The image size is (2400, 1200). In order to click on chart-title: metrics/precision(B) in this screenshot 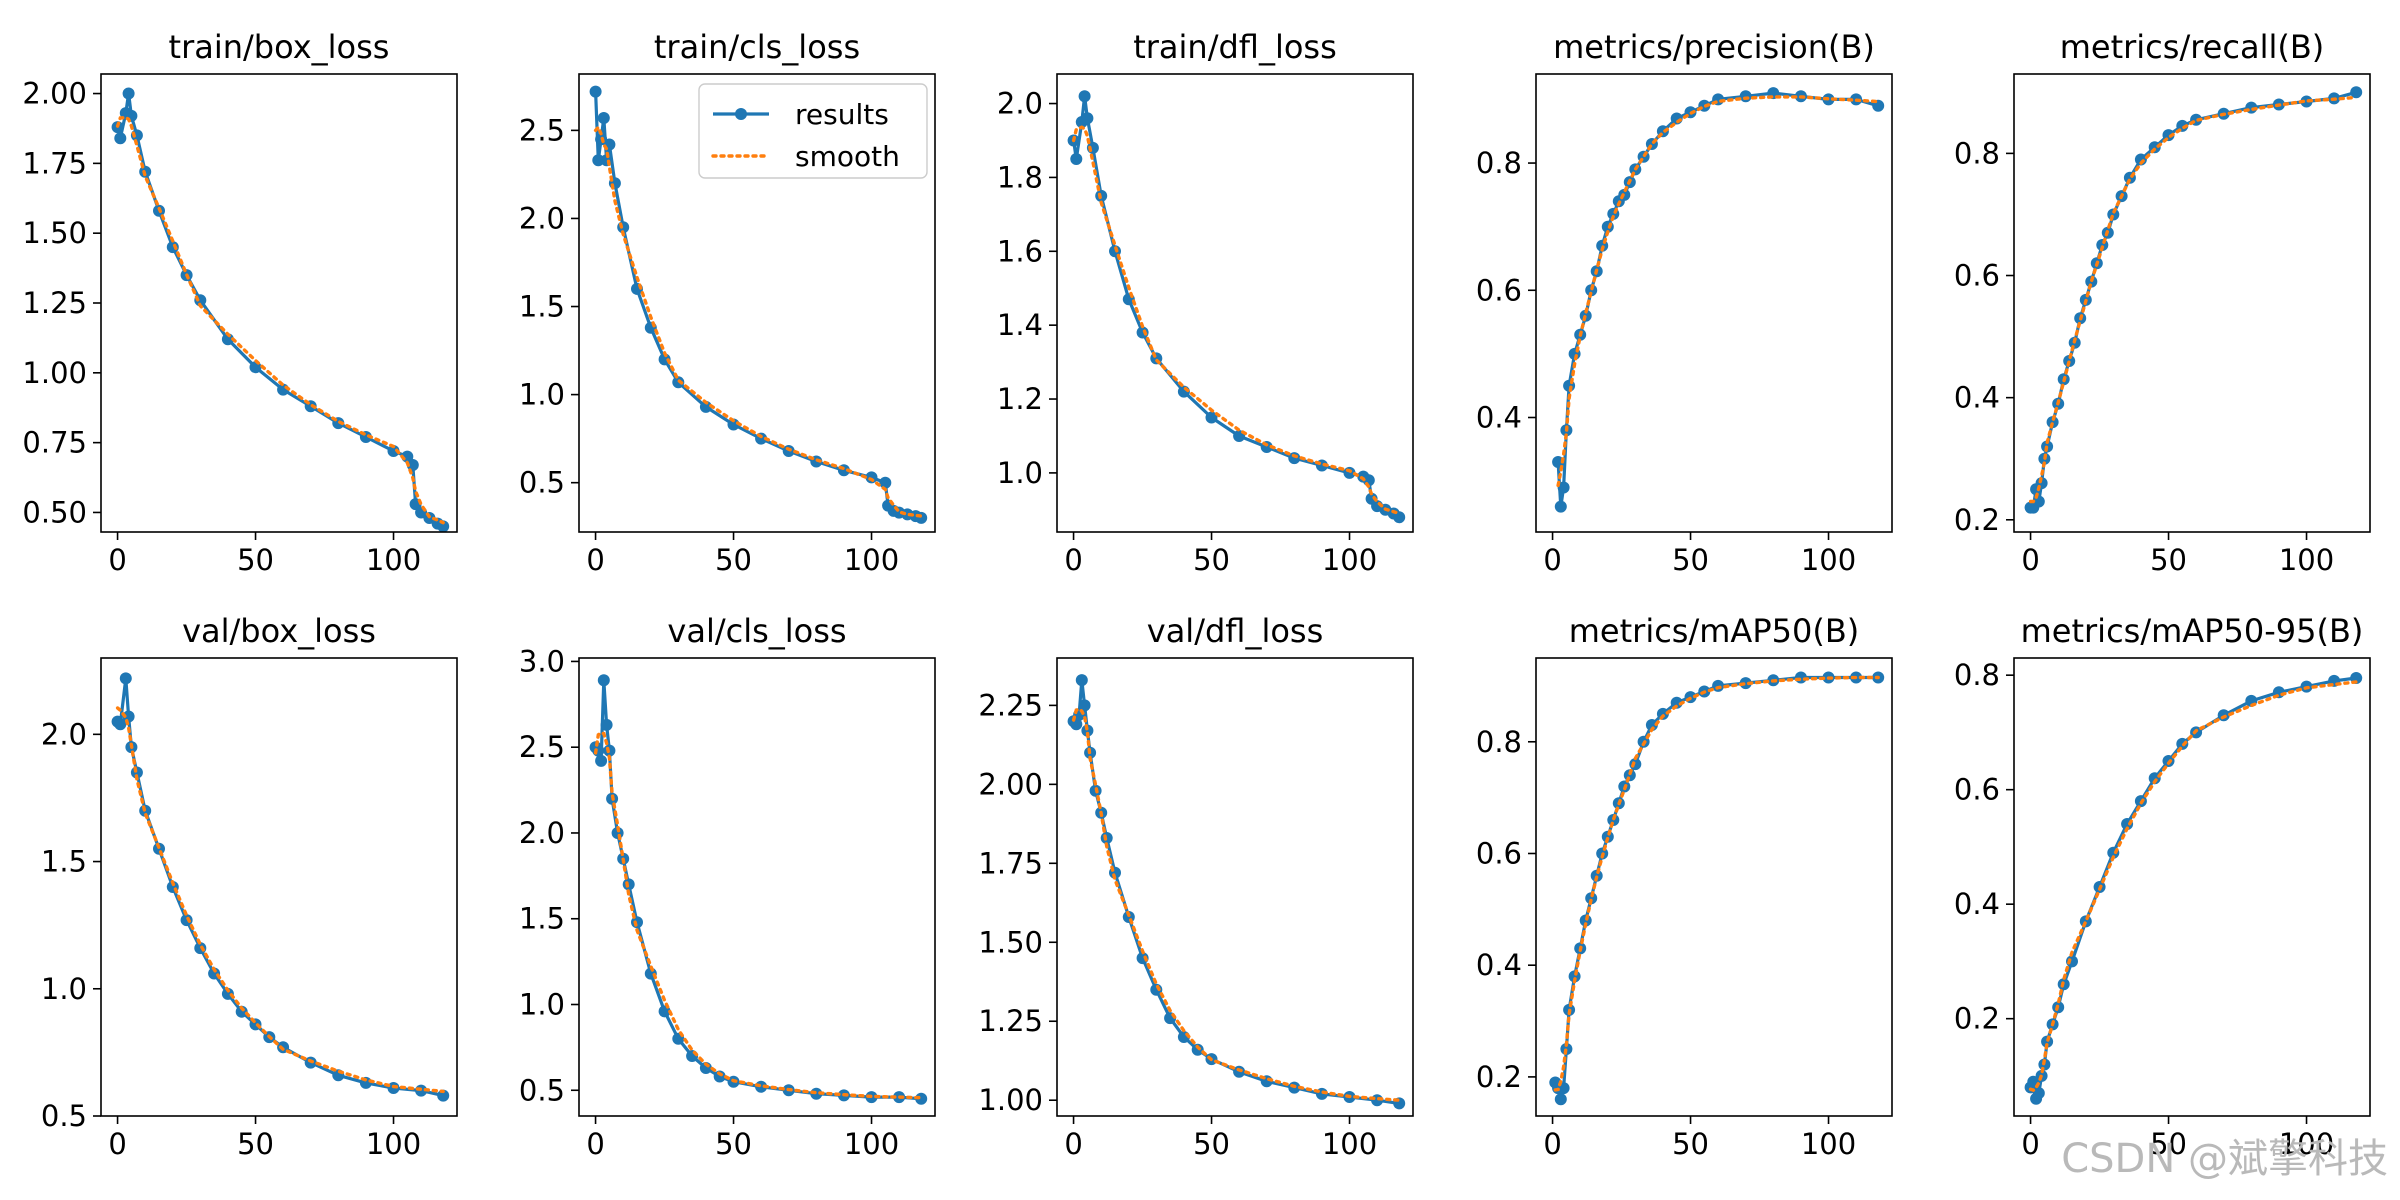, I will do `click(1714, 47)`.